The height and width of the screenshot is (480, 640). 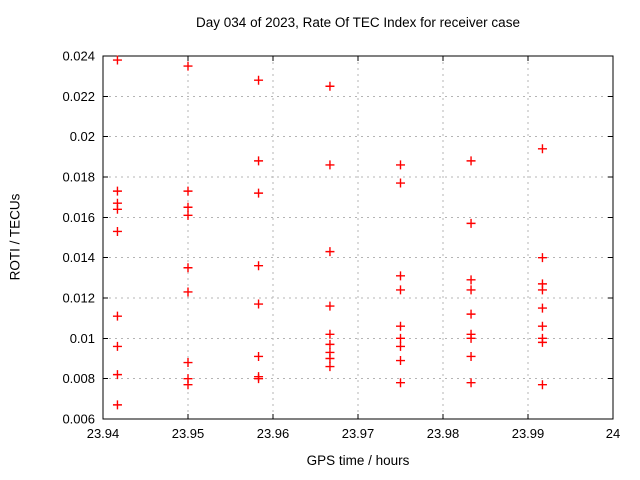 I want to click on y-tick-label: 0.012, so click(x=78, y=298).